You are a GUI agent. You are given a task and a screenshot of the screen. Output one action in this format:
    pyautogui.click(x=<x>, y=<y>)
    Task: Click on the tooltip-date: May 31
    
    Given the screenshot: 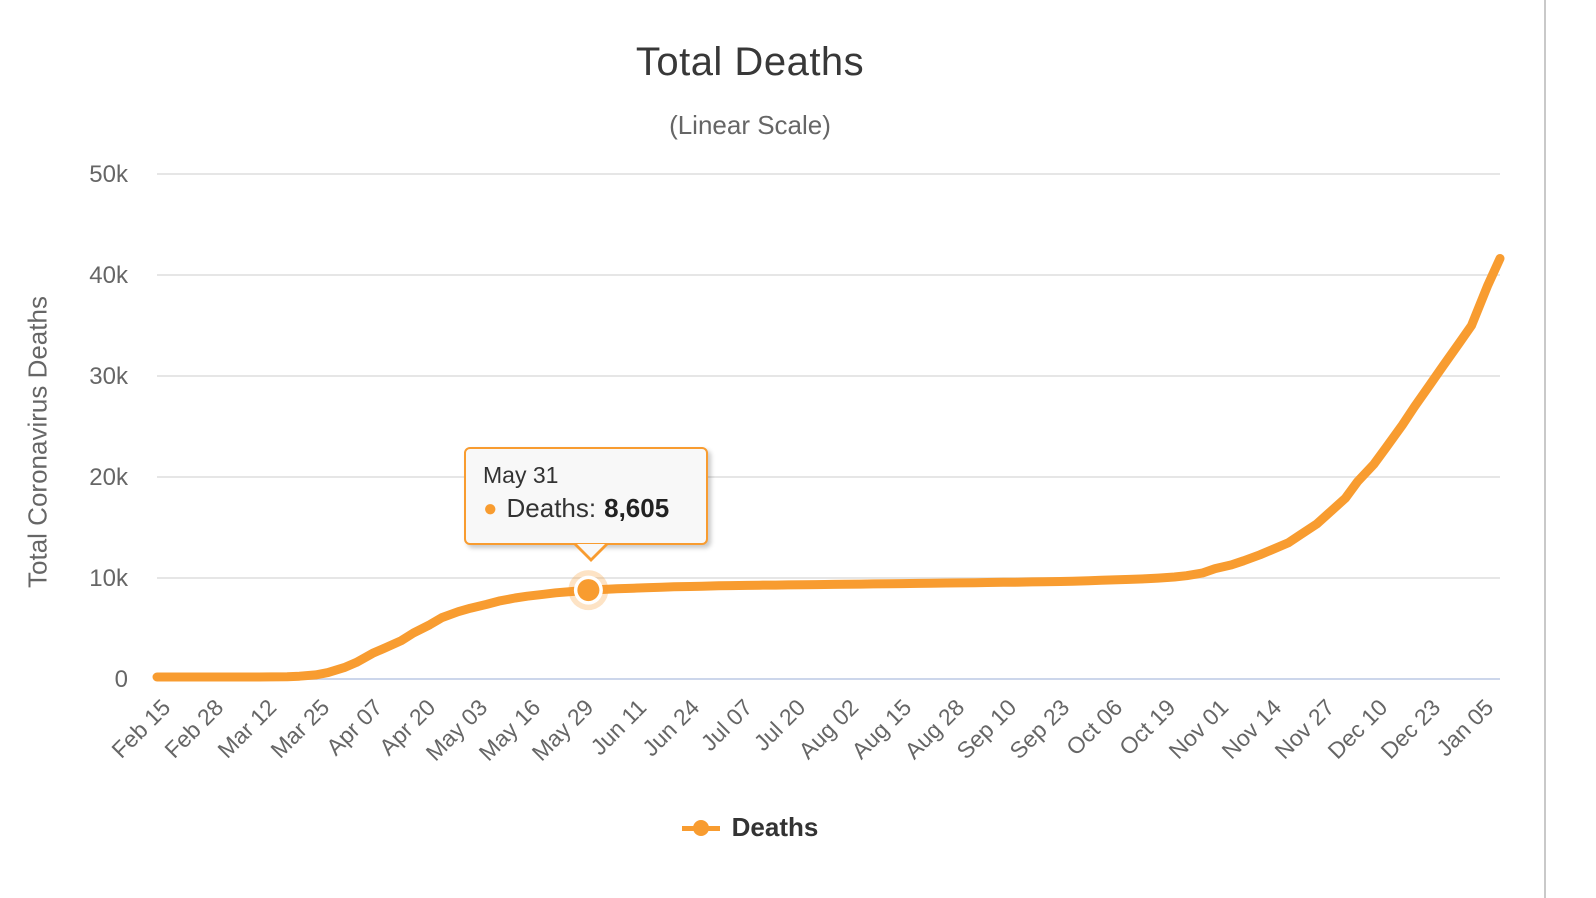 What is the action you would take?
    pyautogui.click(x=521, y=475)
    